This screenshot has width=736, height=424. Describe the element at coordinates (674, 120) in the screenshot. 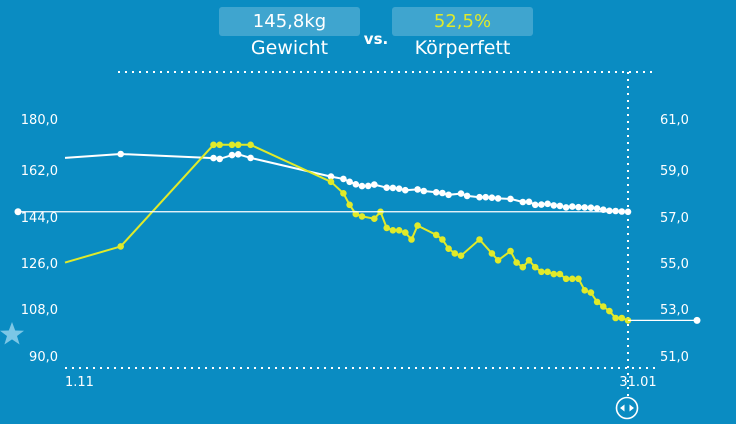

I see `y-right-tick-label: 61,0` at that location.